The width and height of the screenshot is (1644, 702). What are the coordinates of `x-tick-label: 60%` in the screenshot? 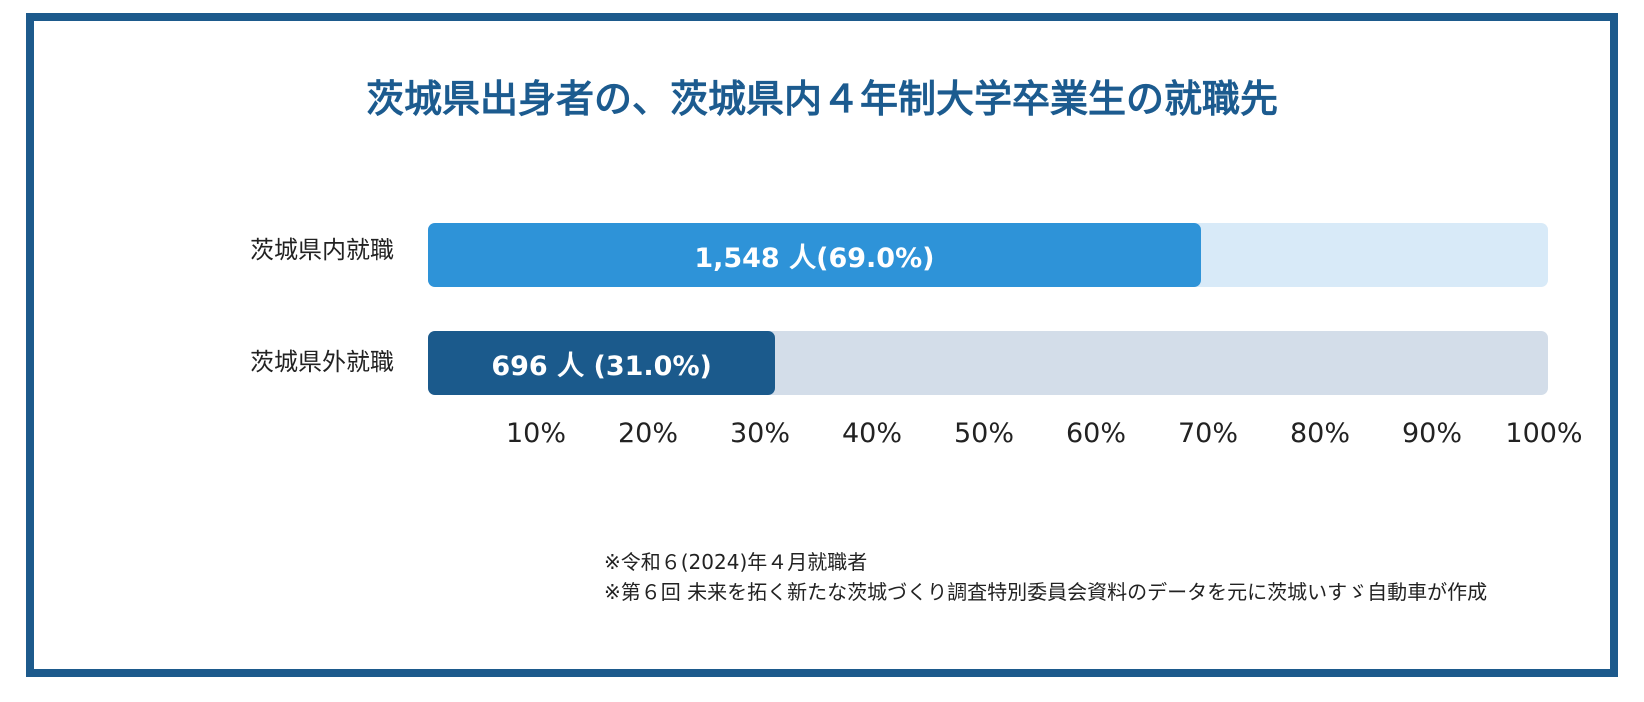 It's located at (1096, 433).